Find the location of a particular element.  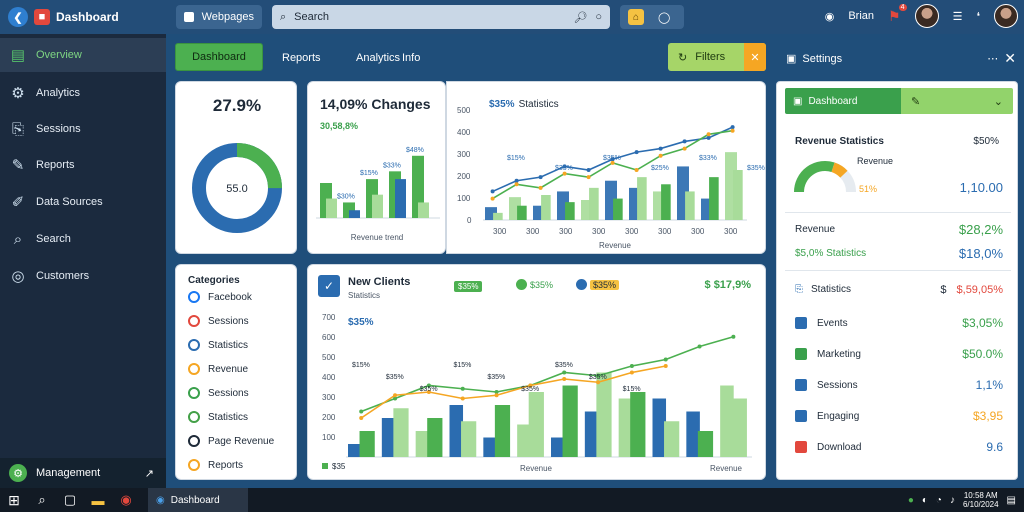

refresh-icon: ○ is located at coordinates (598, 17).